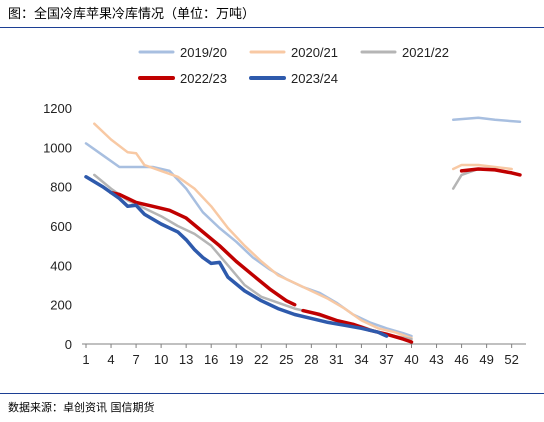 This screenshot has width=544, height=422. What do you see at coordinates (211, 359) in the screenshot?
I see `x-tick-label: 16` at bounding box center [211, 359].